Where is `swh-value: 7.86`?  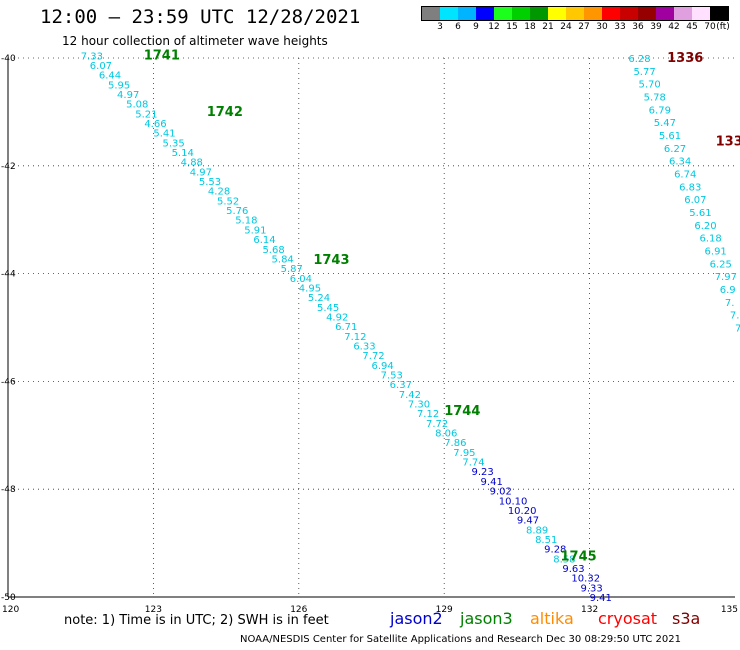 swh-value: 7.86 is located at coordinates (455, 443).